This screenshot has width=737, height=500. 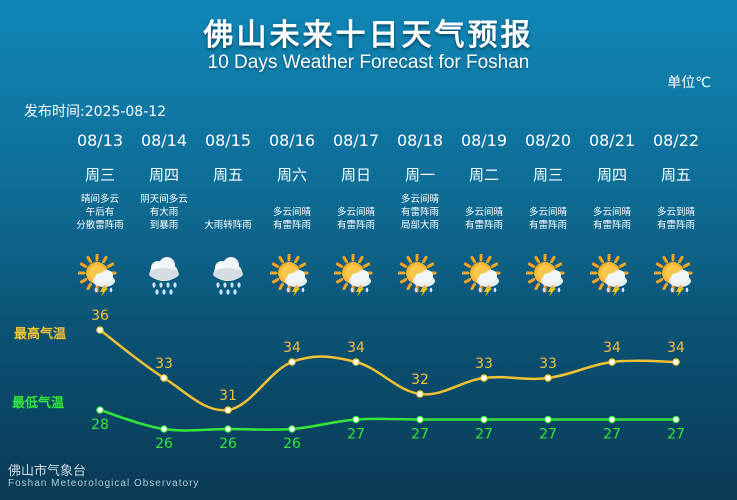 I want to click on high-temp-line, so click(x=388, y=370).